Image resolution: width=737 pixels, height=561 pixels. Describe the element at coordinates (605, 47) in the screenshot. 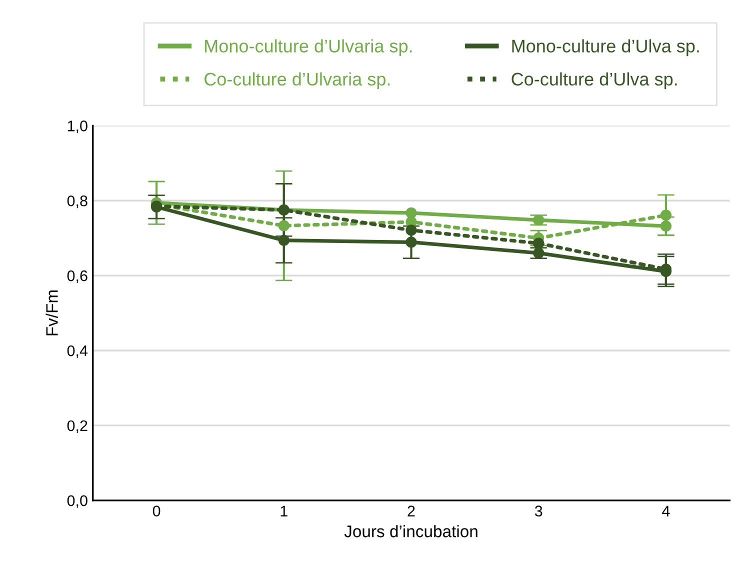

I see `legend-label: Mono-culture d’Ulva sp.` at that location.